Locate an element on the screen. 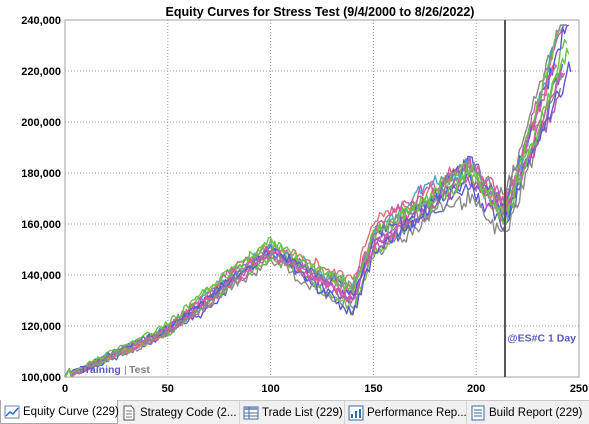  x-tick-label: 150 is located at coordinates (373, 389).